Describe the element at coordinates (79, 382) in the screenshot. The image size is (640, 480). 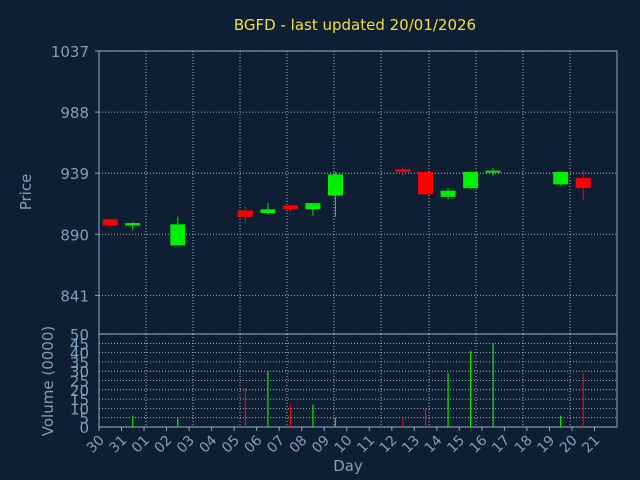
I see `volume-tick-label: 25` at that location.